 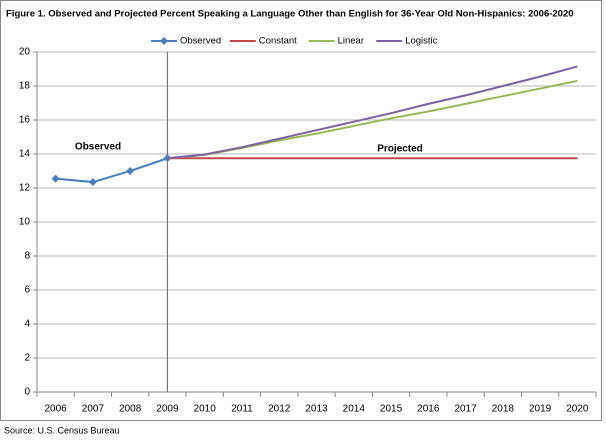 What do you see at coordinates (316, 409) in the screenshot?
I see `x-tick-label: 2013` at bounding box center [316, 409].